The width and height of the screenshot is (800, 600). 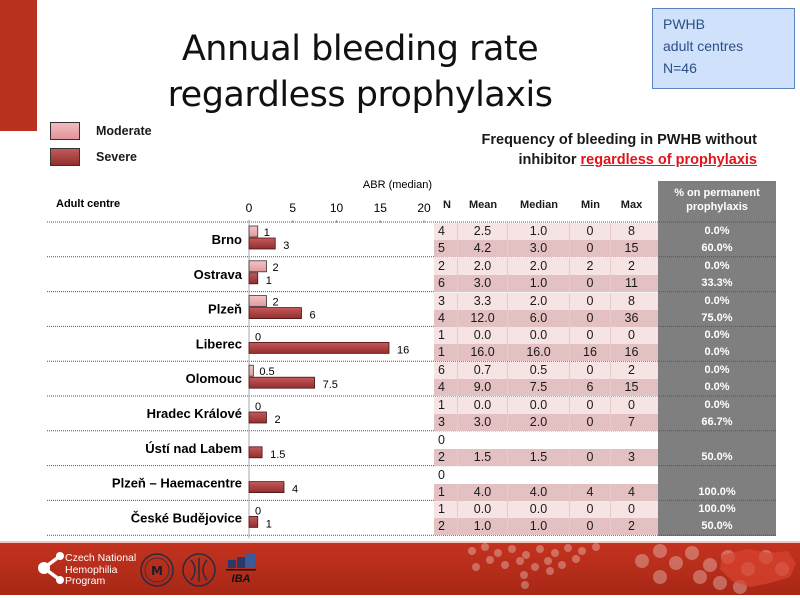 I want to click on info-box: PWHB adult centres N=46, so click(x=723, y=48).